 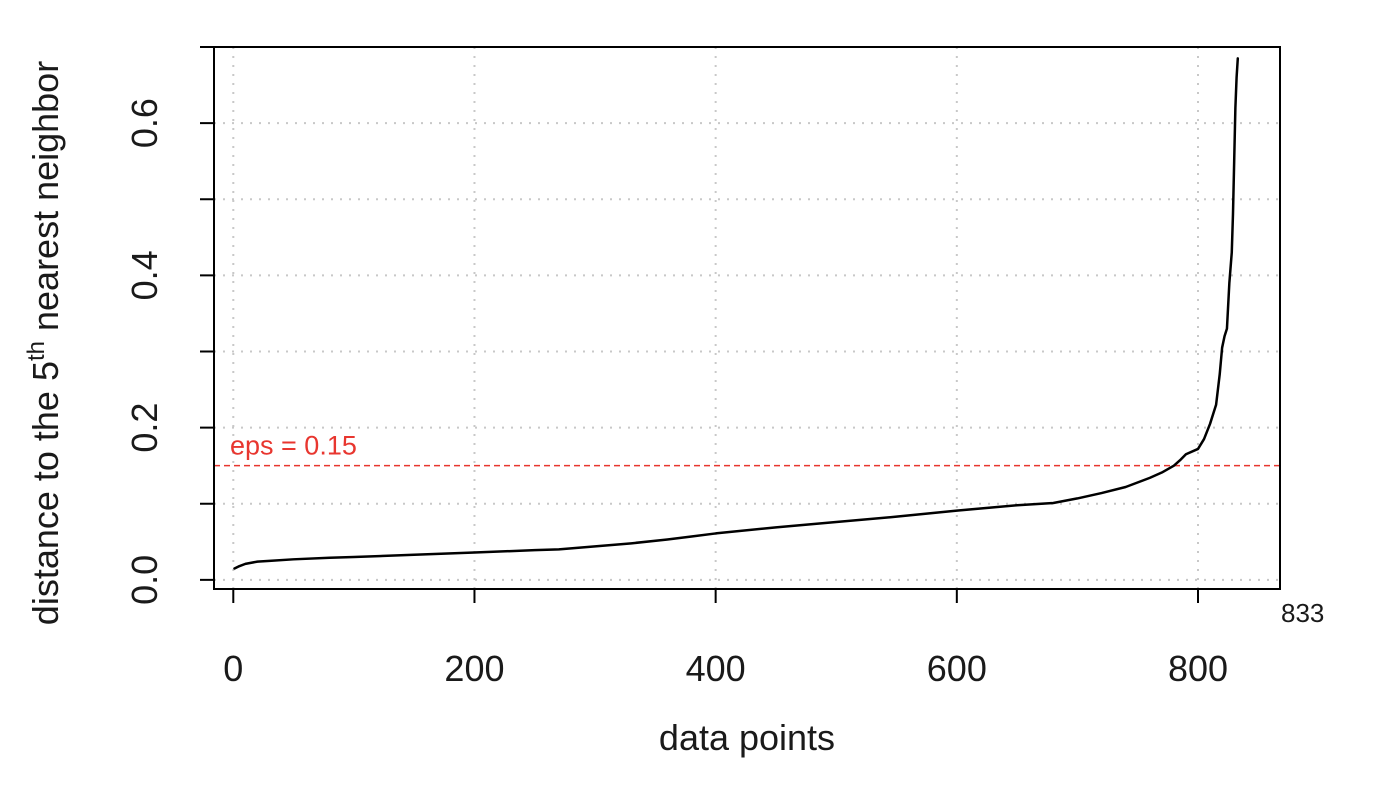 I want to click on y-tick-label: 0.6, so click(x=144, y=123).